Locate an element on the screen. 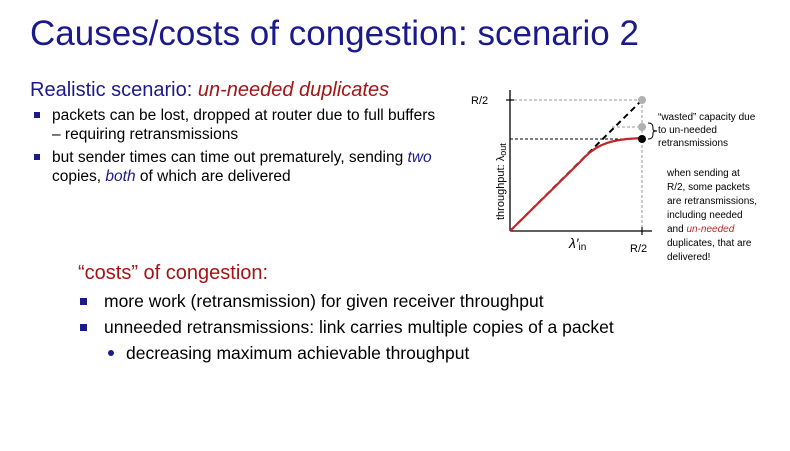 This screenshot has width=790, height=451. cost-subitem: decreasing maximum achievable throughput is located at coordinates (398, 353).